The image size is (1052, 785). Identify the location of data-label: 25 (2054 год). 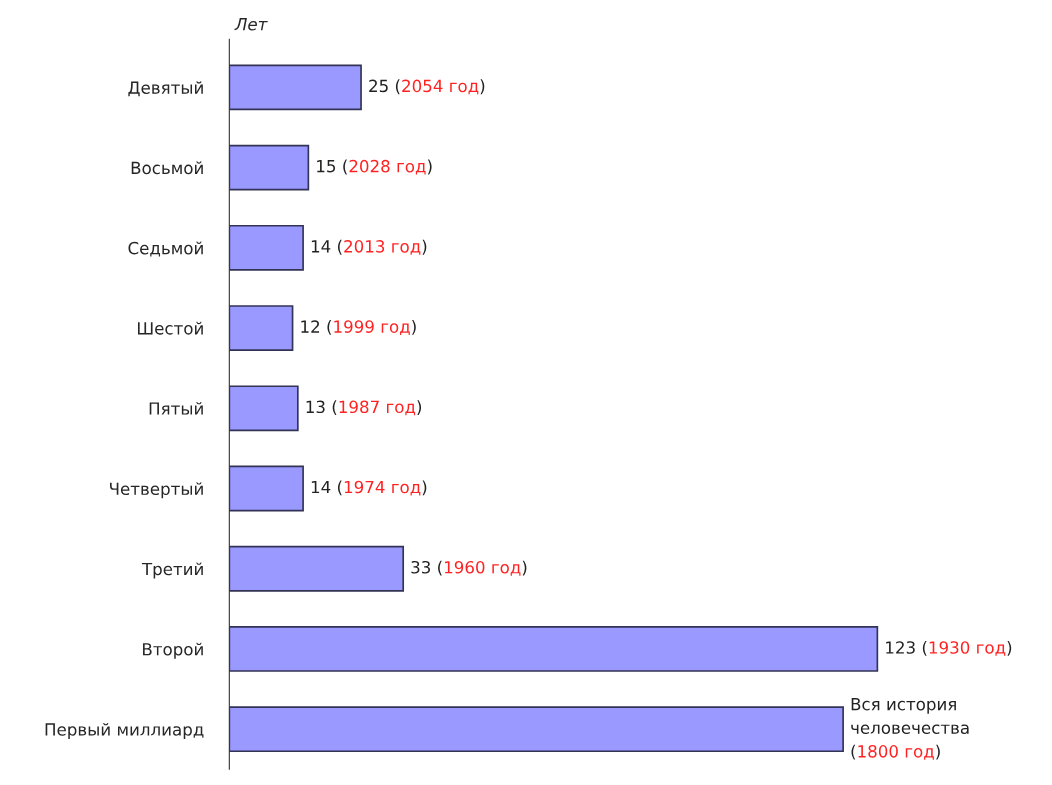
(427, 87).